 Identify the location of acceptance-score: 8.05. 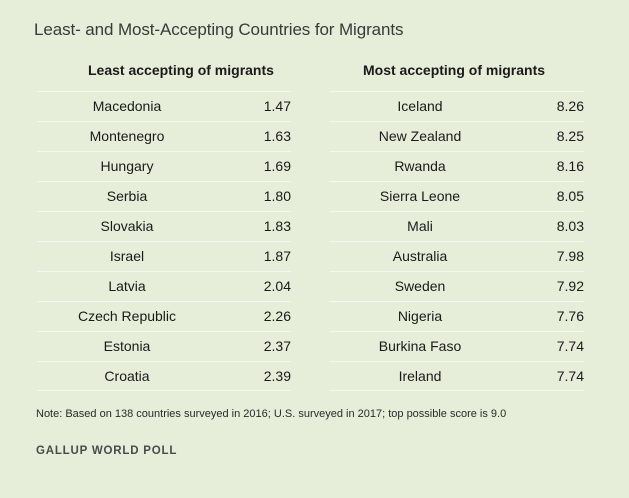
(570, 196).